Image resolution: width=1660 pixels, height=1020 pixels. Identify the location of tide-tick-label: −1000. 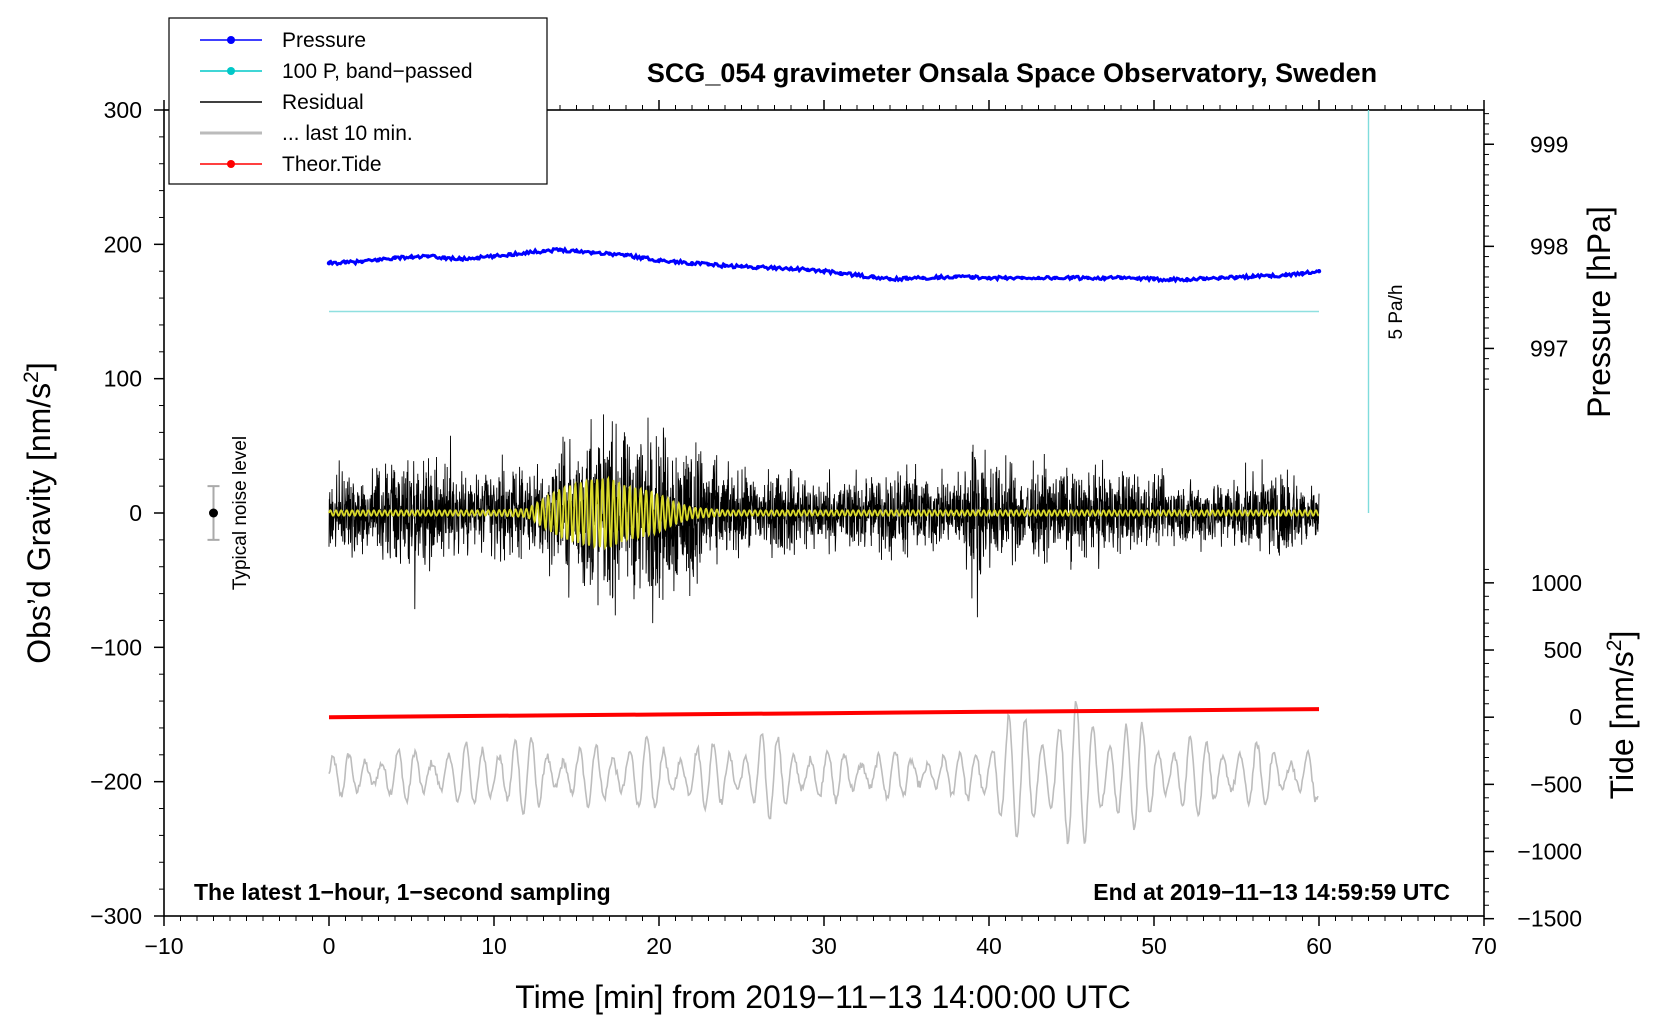
(1549, 852).